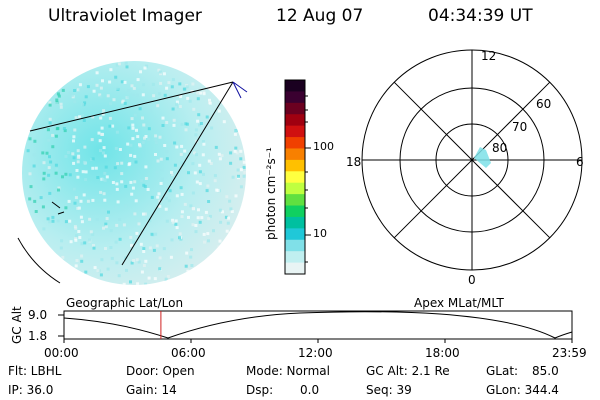  Describe the element at coordinates (320, 16) in the screenshot. I see `date-label: 12 Aug 07` at that location.